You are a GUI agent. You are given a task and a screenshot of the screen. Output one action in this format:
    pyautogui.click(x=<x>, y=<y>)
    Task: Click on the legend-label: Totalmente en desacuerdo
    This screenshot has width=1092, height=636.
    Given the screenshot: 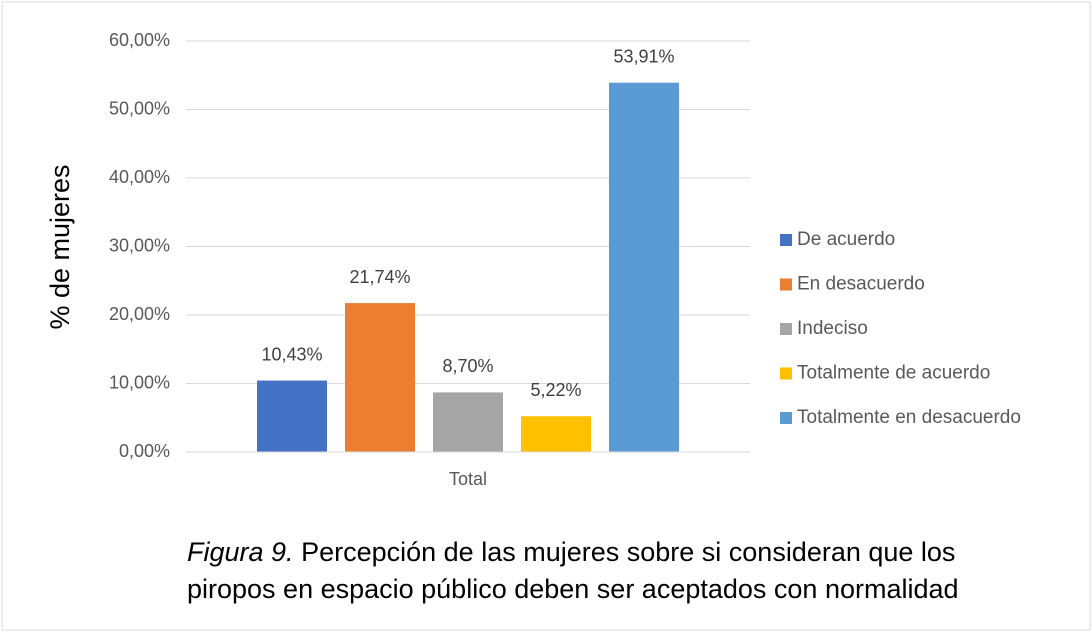 What is the action you would take?
    pyautogui.click(x=909, y=417)
    